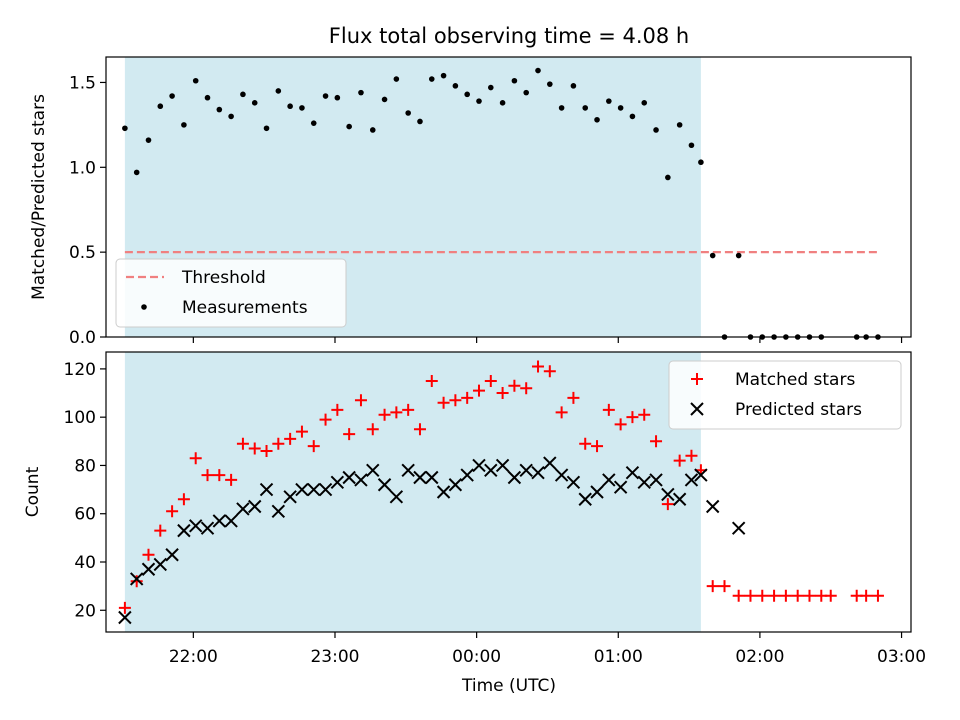 This screenshot has height=720, width=960. Describe the element at coordinates (231, 293) in the screenshot. I see `legend: Threshold Measurements` at that location.